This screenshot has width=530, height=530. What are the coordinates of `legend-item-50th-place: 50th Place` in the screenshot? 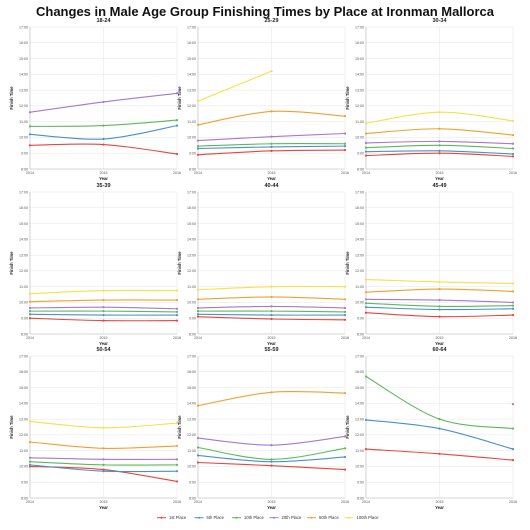 It's located at (323, 517).